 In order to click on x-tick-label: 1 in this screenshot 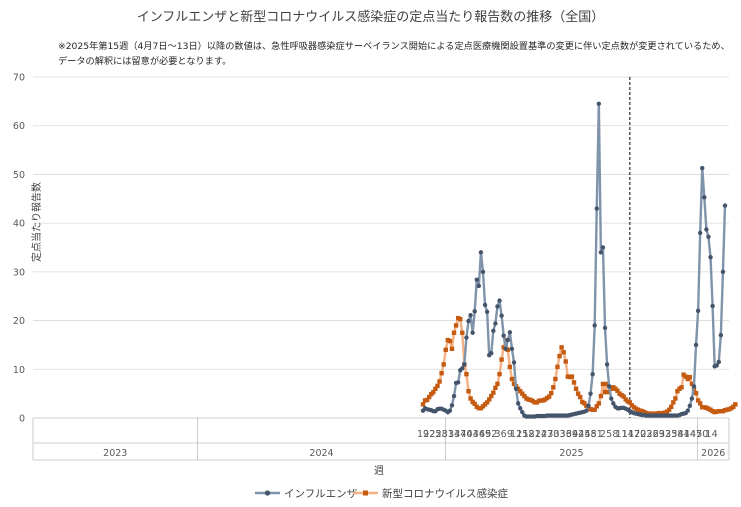, I will do `click(708, 434)`.